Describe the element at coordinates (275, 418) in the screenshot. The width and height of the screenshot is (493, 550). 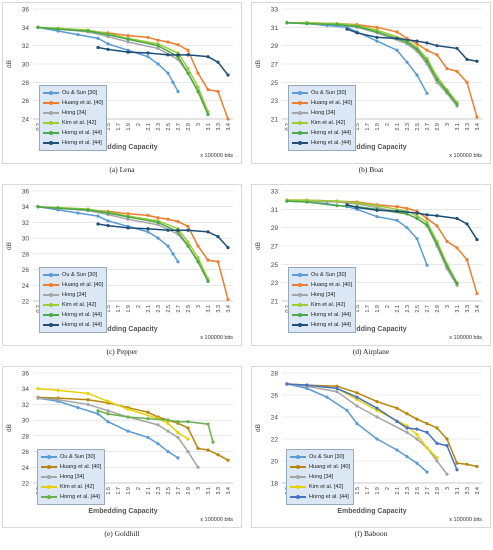
I see `y-tick-label: 24` at that location.